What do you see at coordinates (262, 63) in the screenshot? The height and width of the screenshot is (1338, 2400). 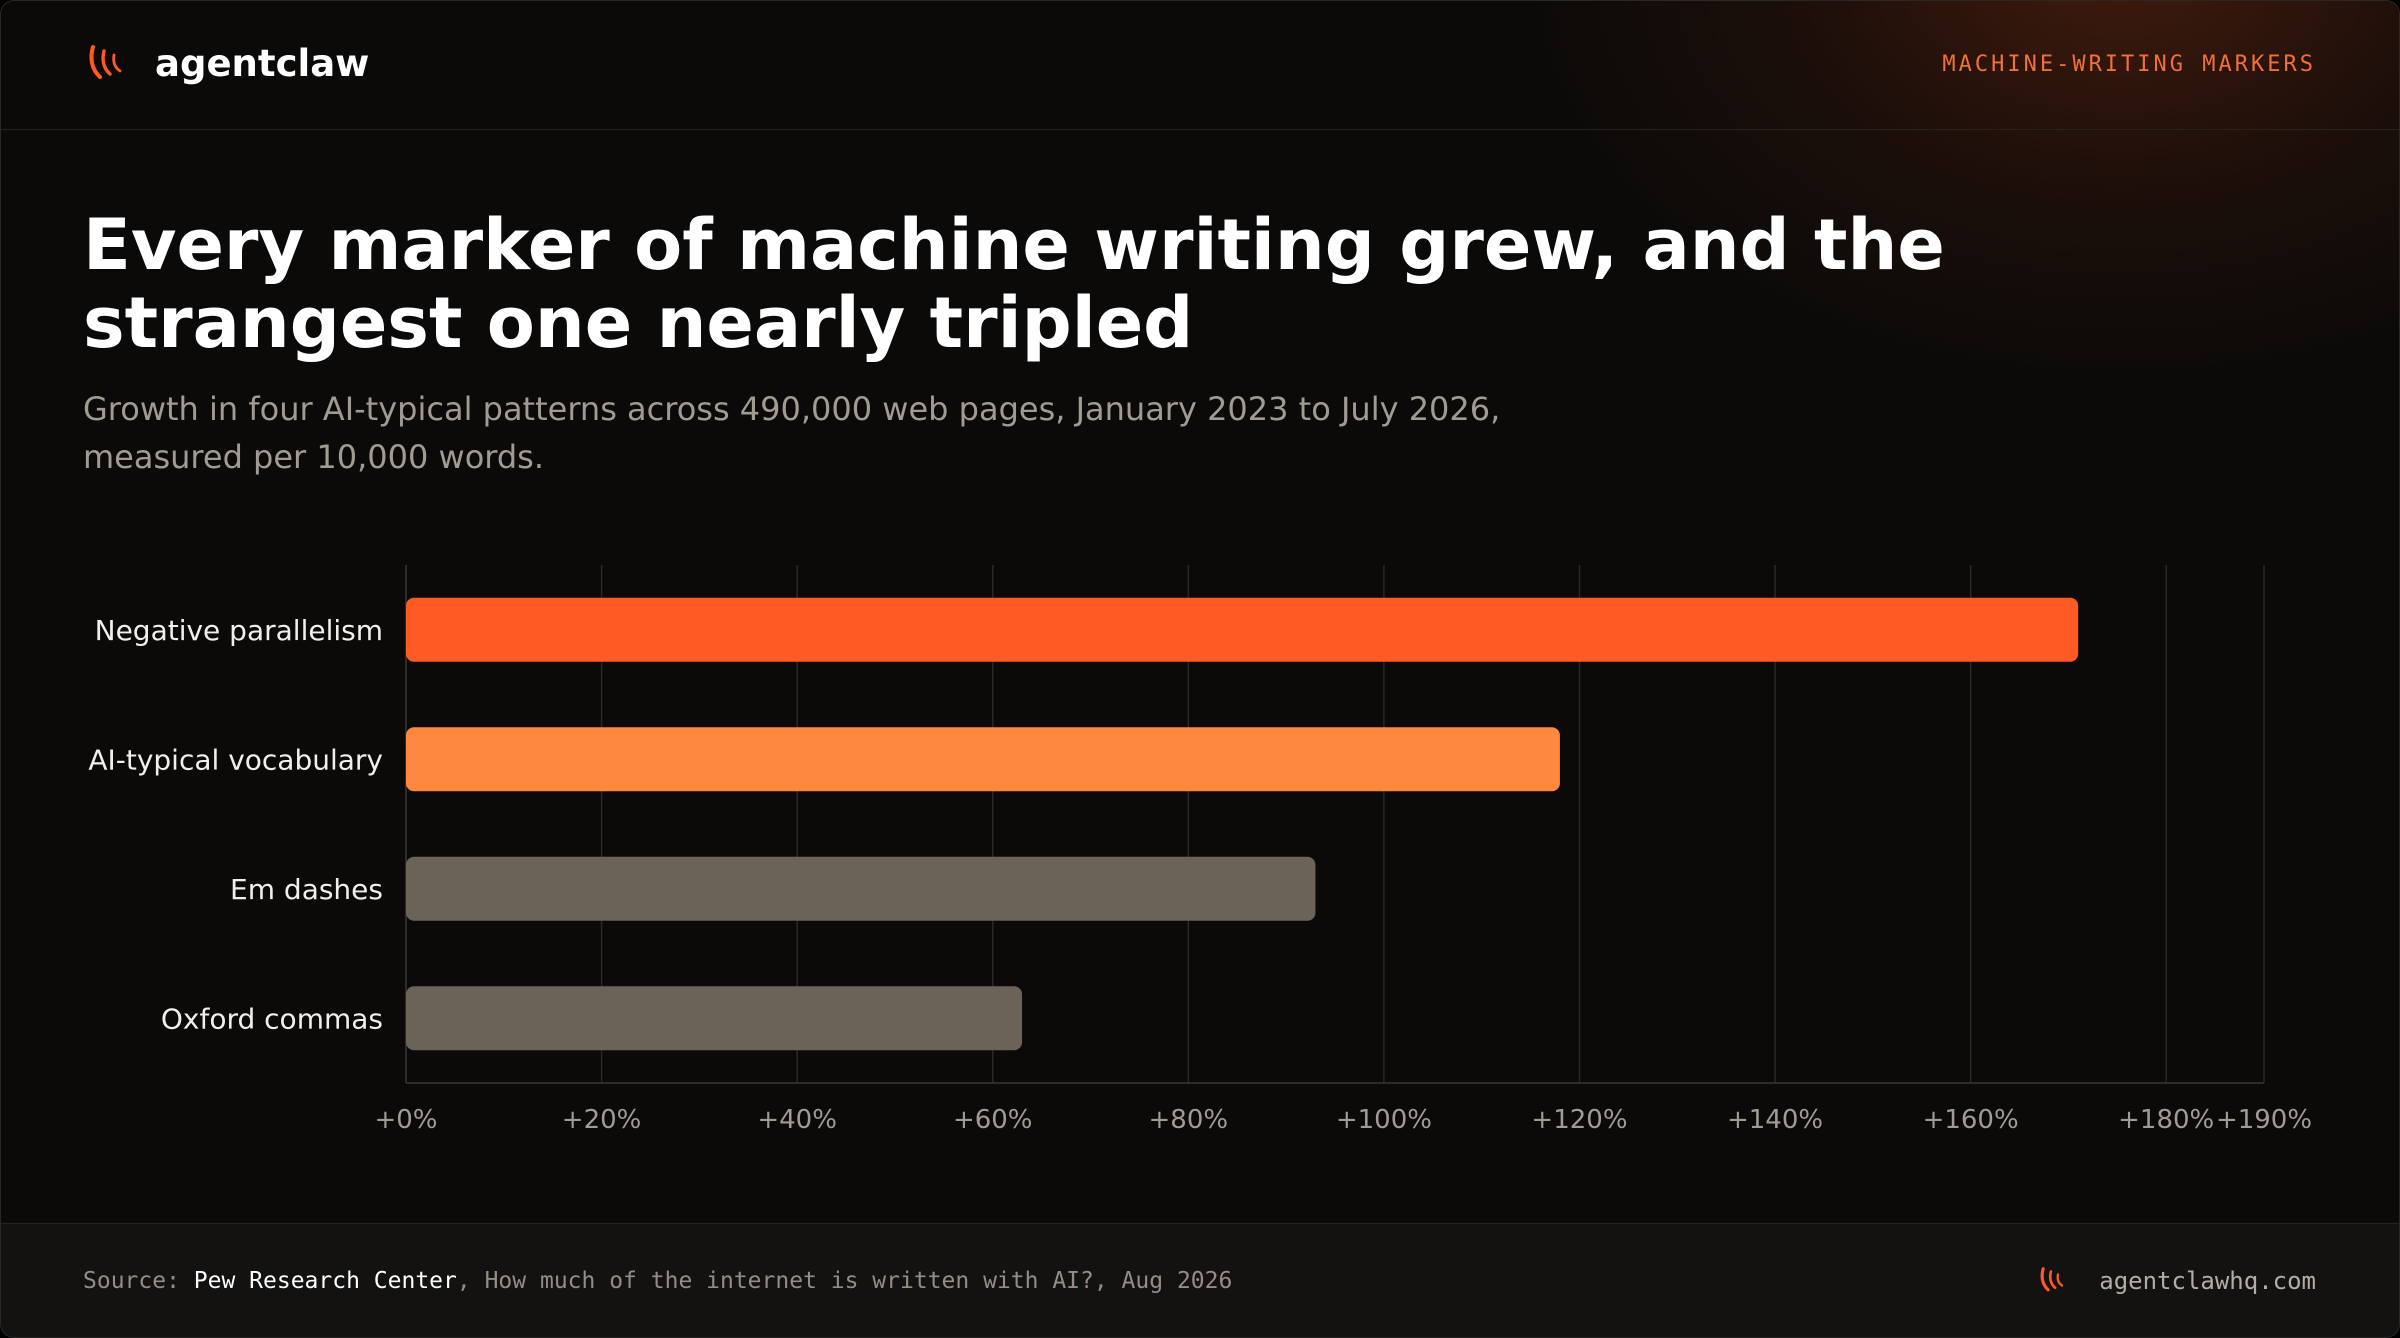 I see `brand-name: agentclaw` at bounding box center [262, 63].